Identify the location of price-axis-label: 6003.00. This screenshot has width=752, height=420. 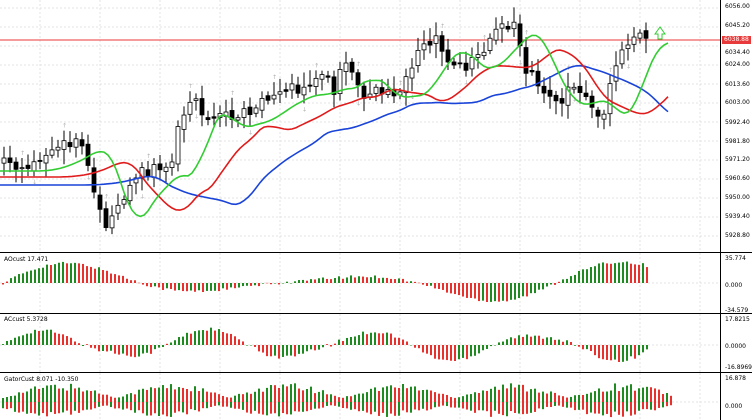
(737, 102).